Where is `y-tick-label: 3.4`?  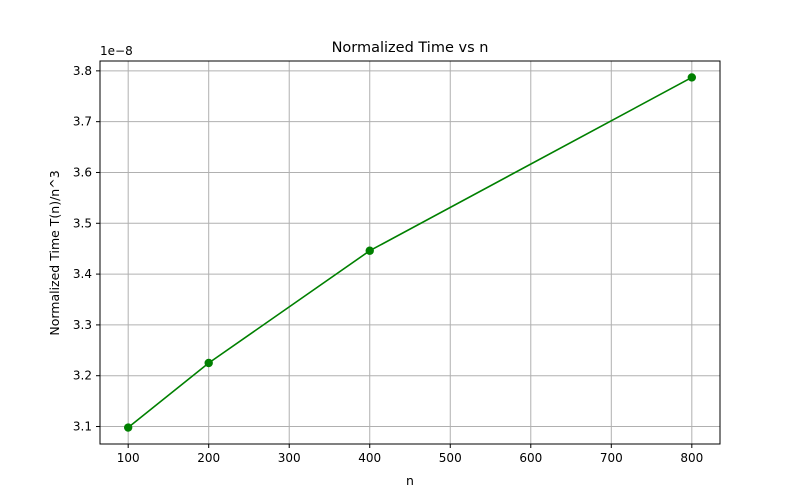
y-tick-label: 3.4 is located at coordinates (82, 274).